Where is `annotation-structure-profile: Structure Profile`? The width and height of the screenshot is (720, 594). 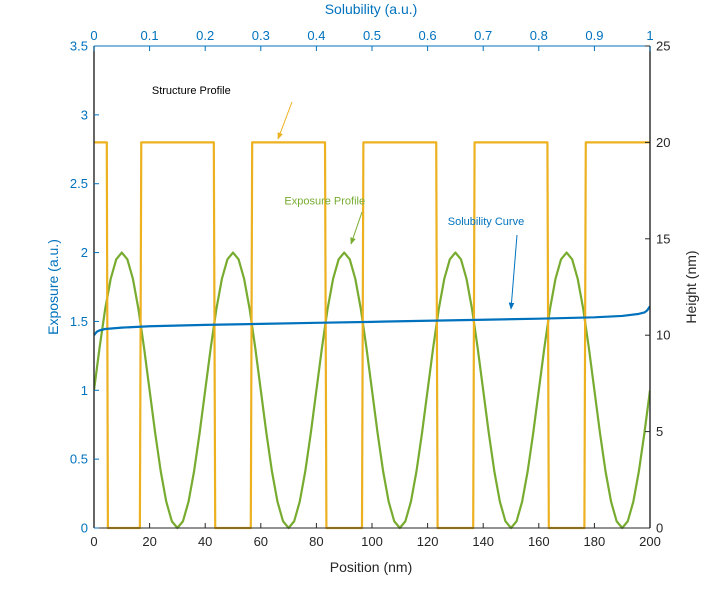
annotation-structure-profile: Structure Profile is located at coordinates (191, 91).